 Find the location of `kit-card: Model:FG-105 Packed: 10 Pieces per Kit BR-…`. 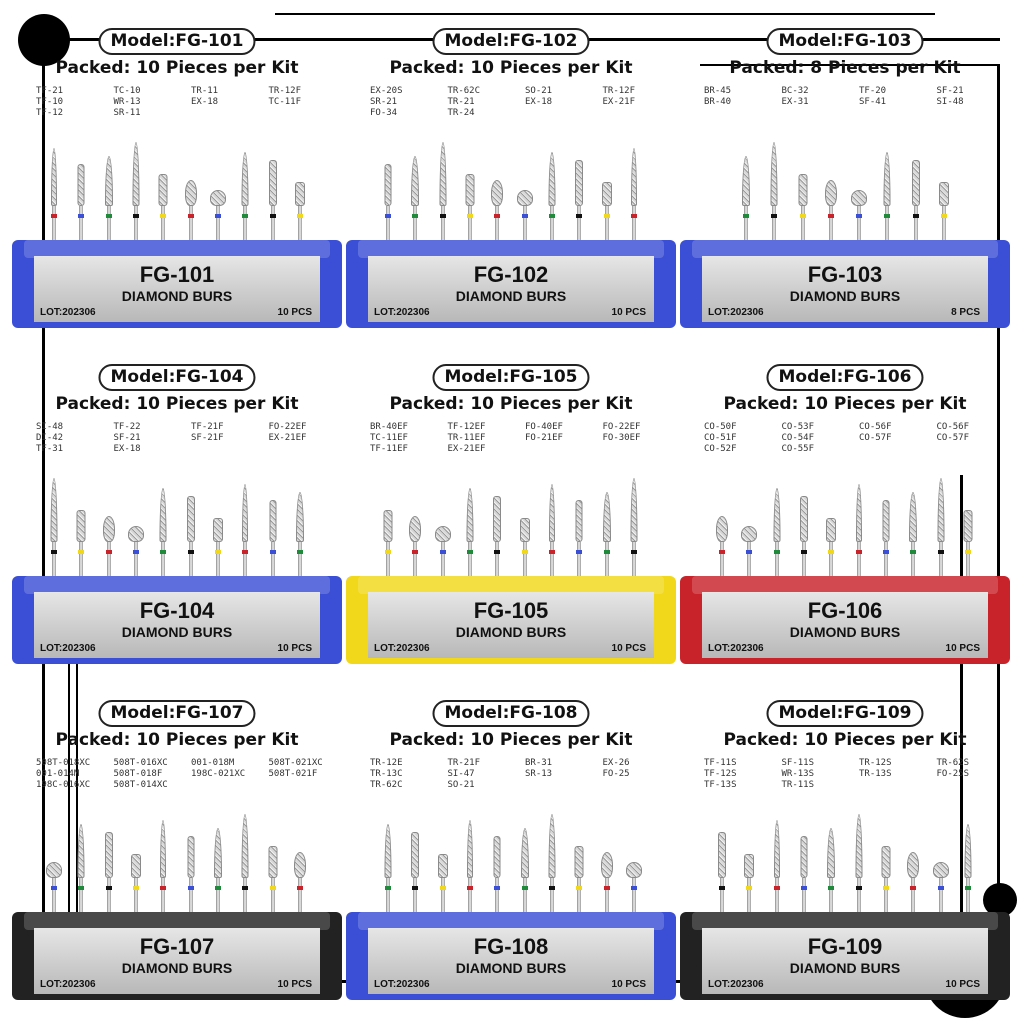

kit-card: Model:FG-105 Packed: 10 Pieces per Kit BR-… is located at coordinates (511, 516).